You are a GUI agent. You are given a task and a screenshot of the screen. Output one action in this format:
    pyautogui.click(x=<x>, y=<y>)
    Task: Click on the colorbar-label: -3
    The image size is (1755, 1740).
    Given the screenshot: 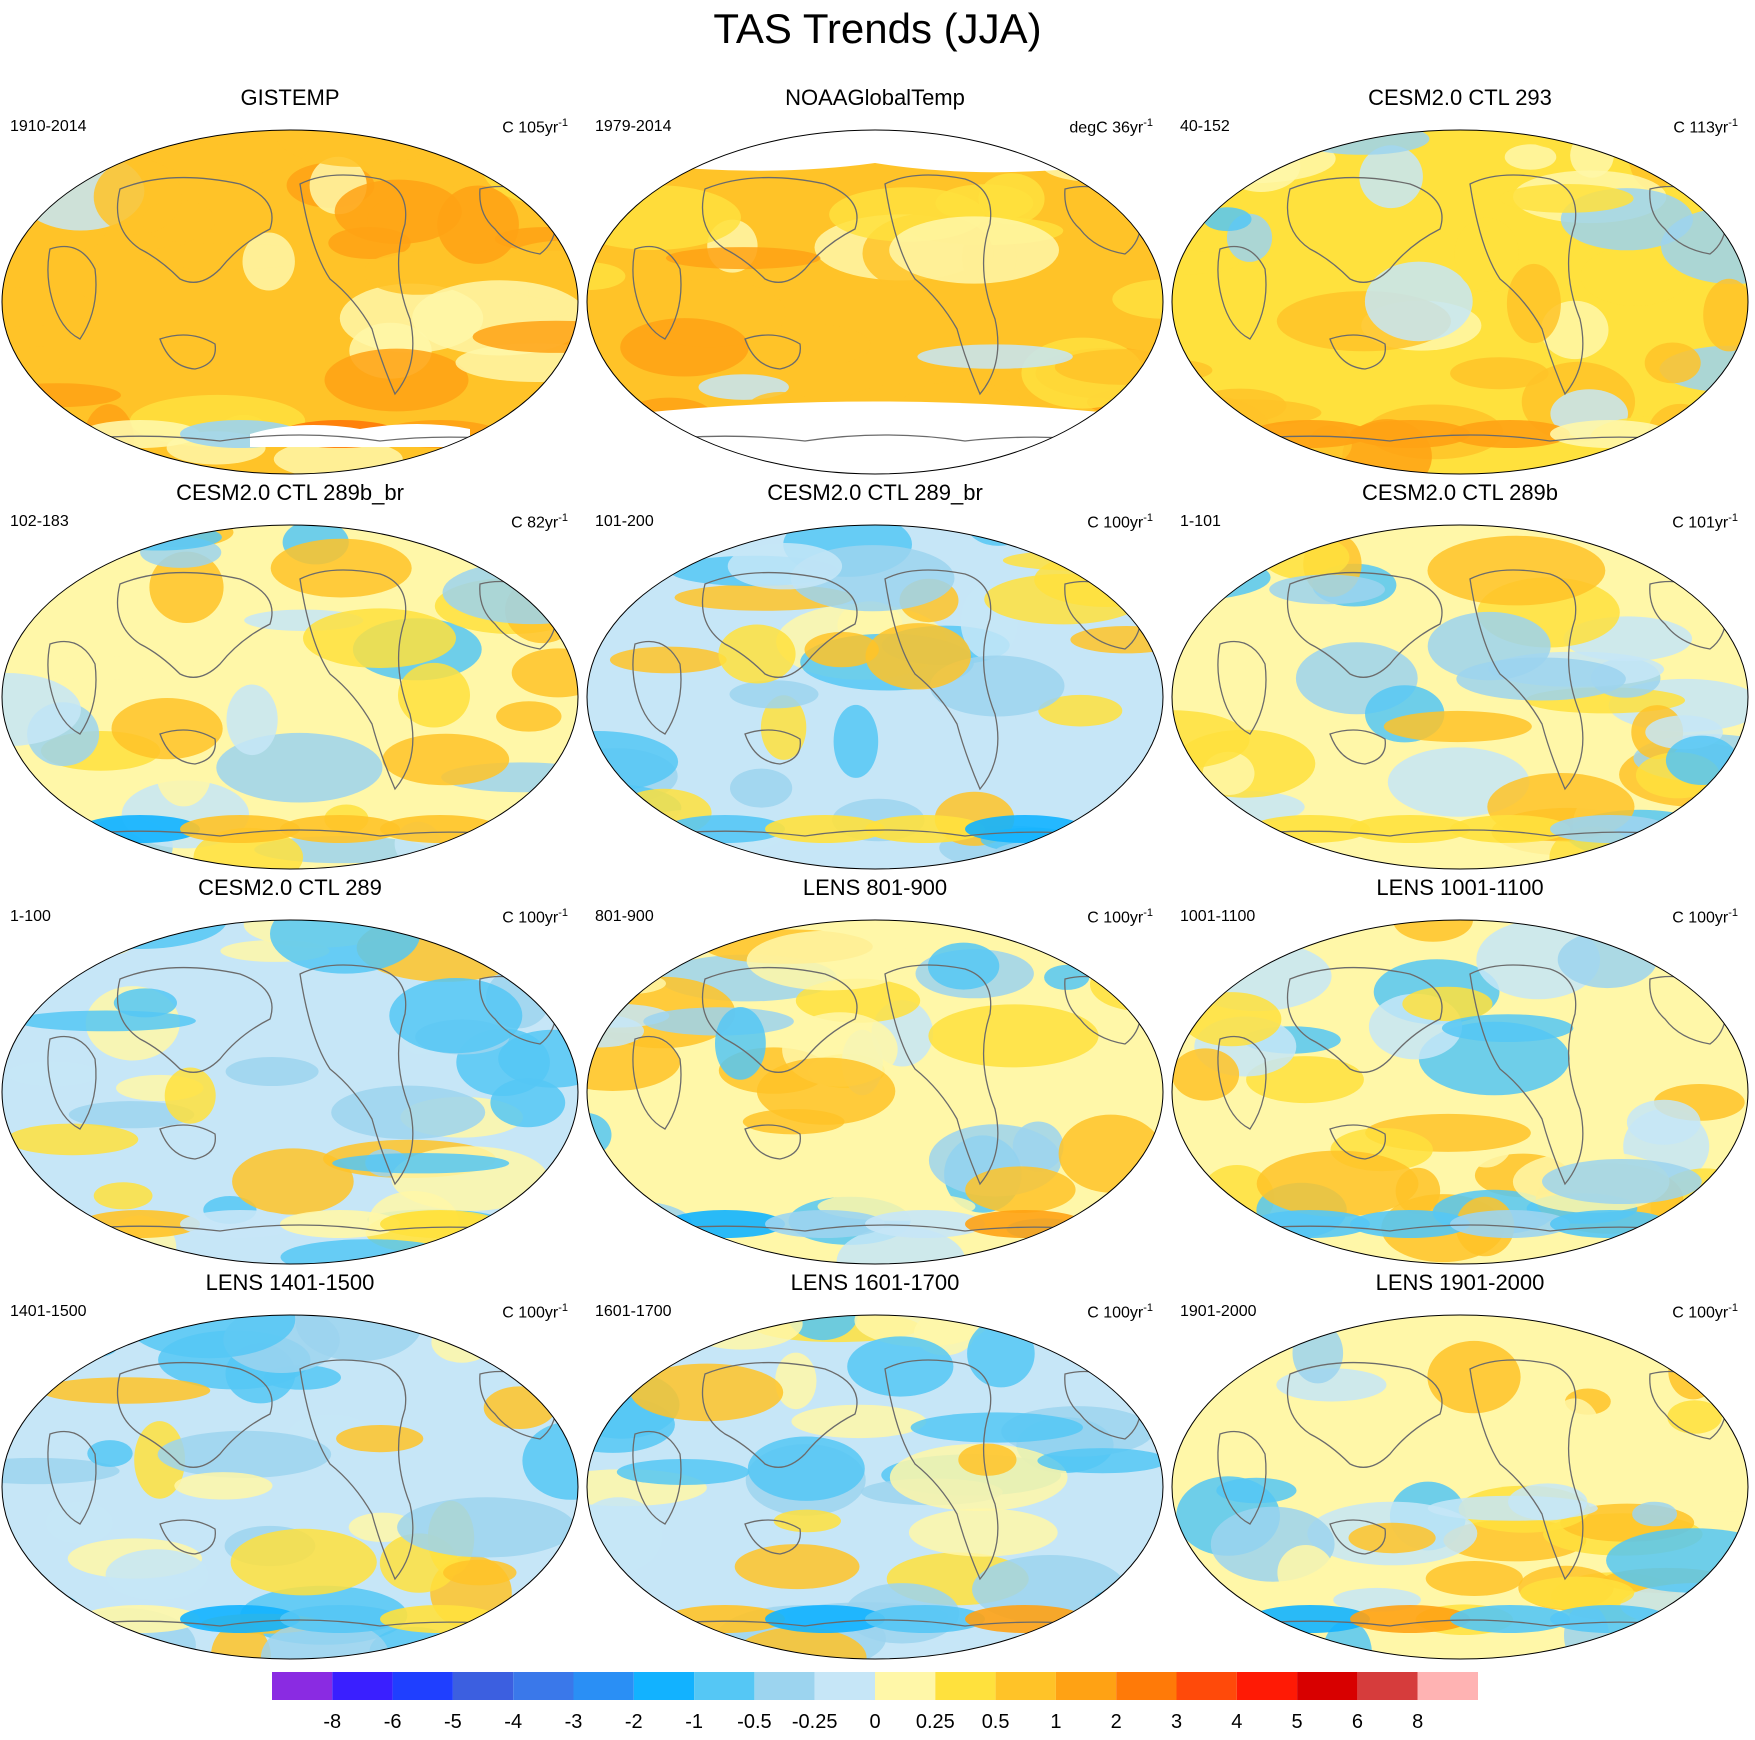 What is the action you would take?
    pyautogui.click(x=573, y=1722)
    